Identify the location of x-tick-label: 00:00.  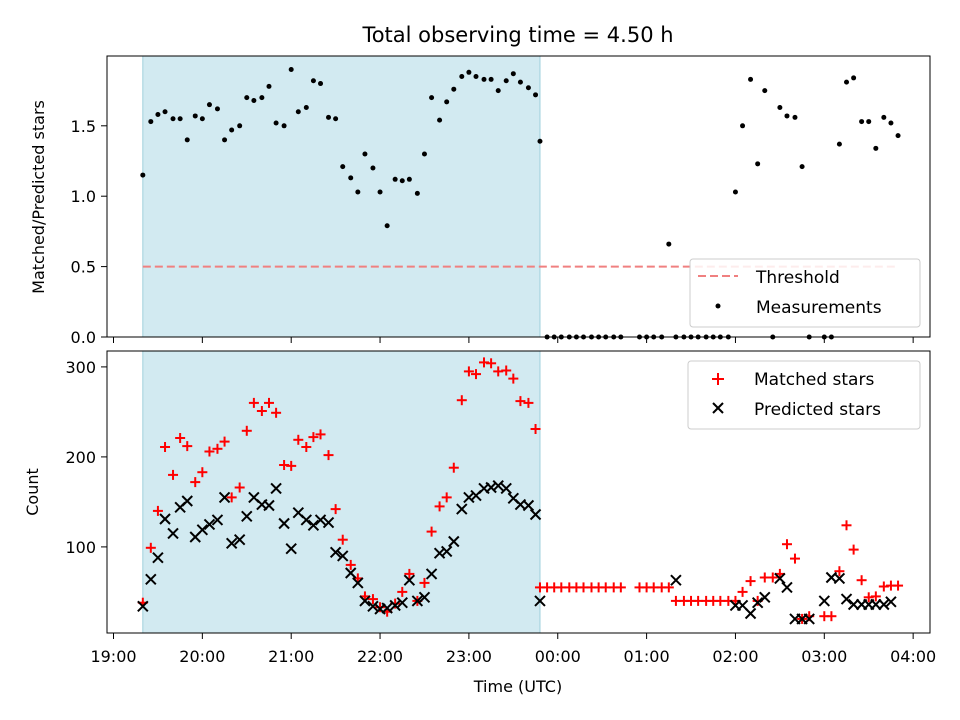
(558, 656).